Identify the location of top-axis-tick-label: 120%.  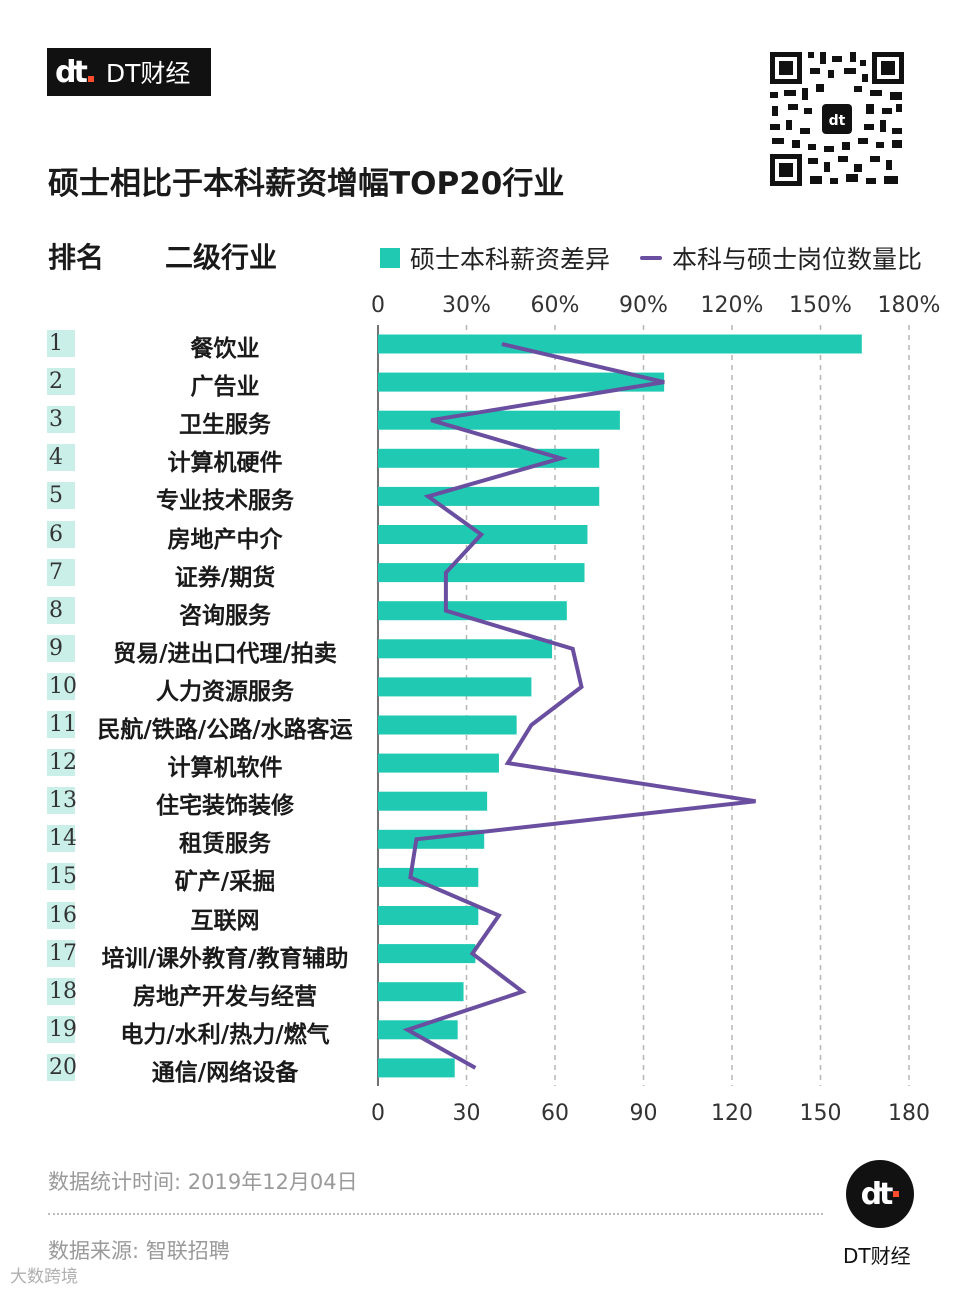
(732, 305).